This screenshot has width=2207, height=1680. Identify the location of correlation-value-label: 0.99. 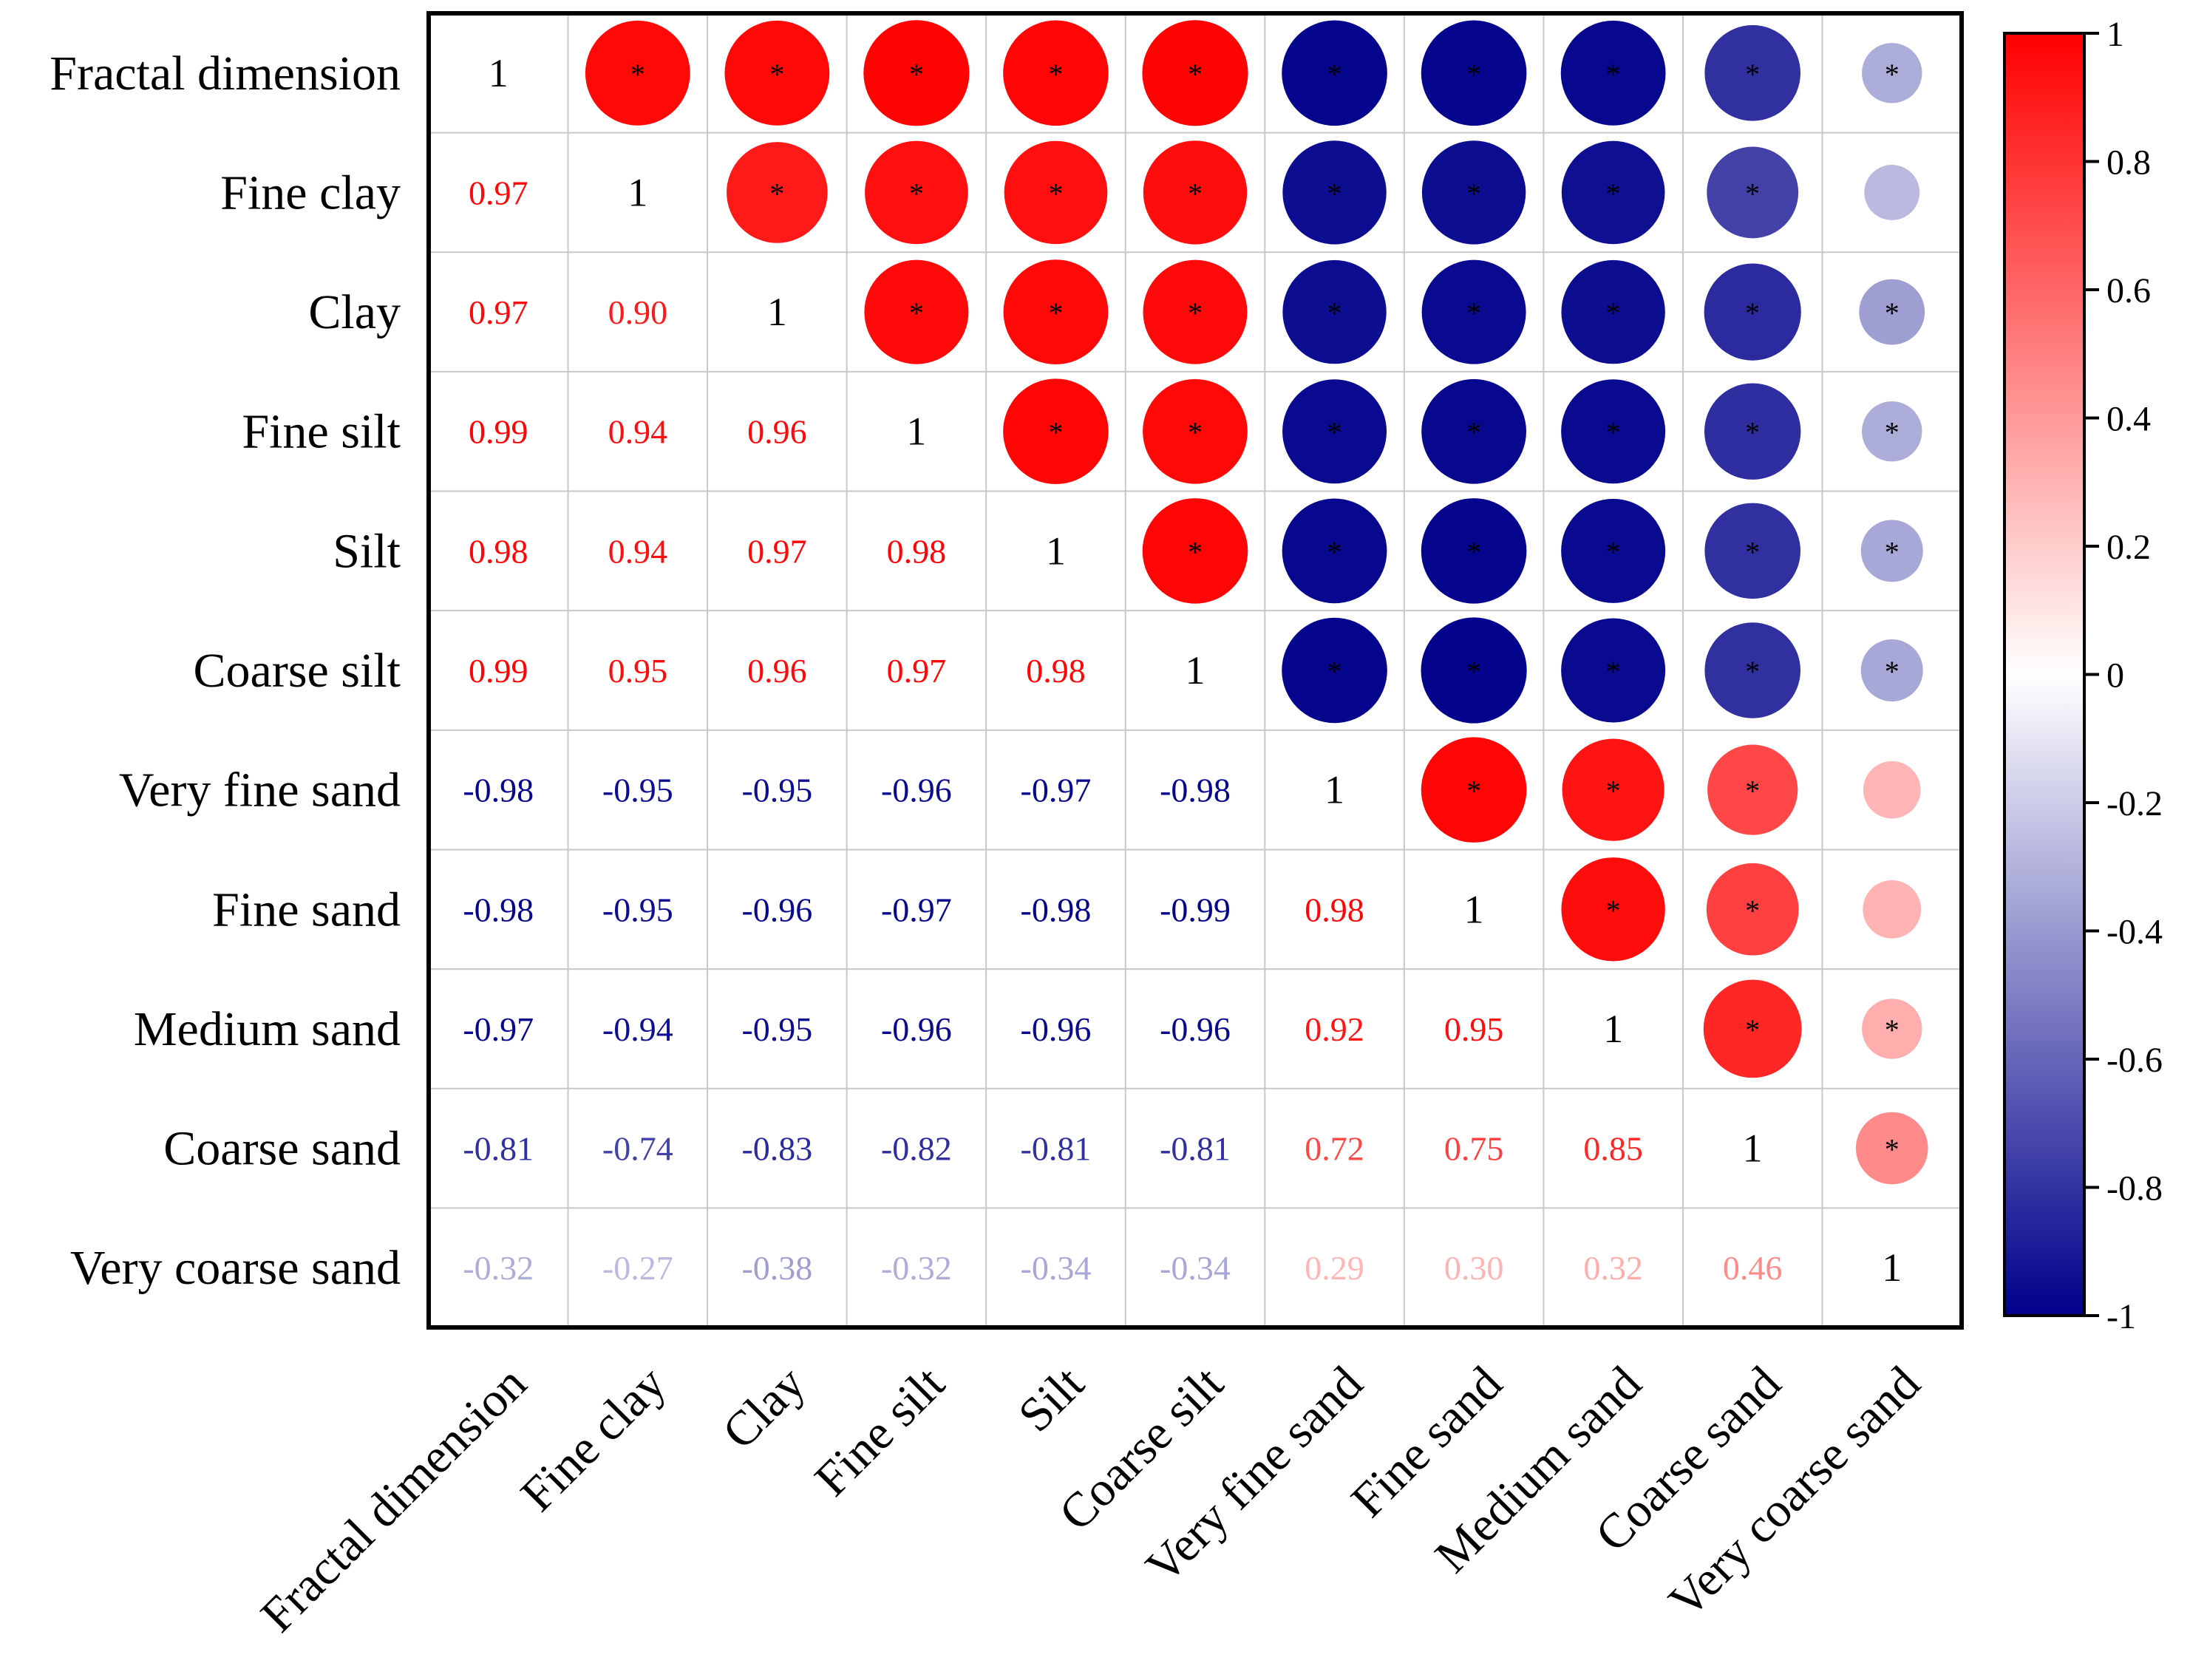
(498, 432).